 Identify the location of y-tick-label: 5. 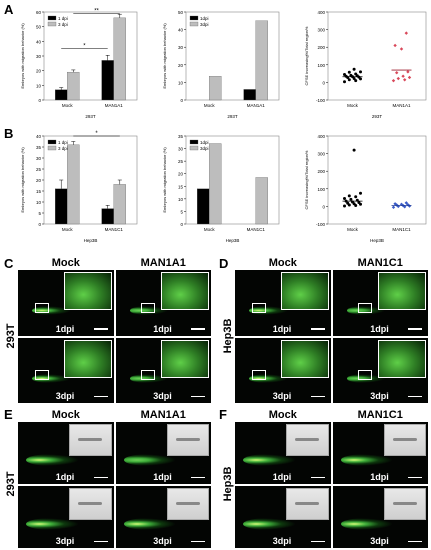
(39, 213).